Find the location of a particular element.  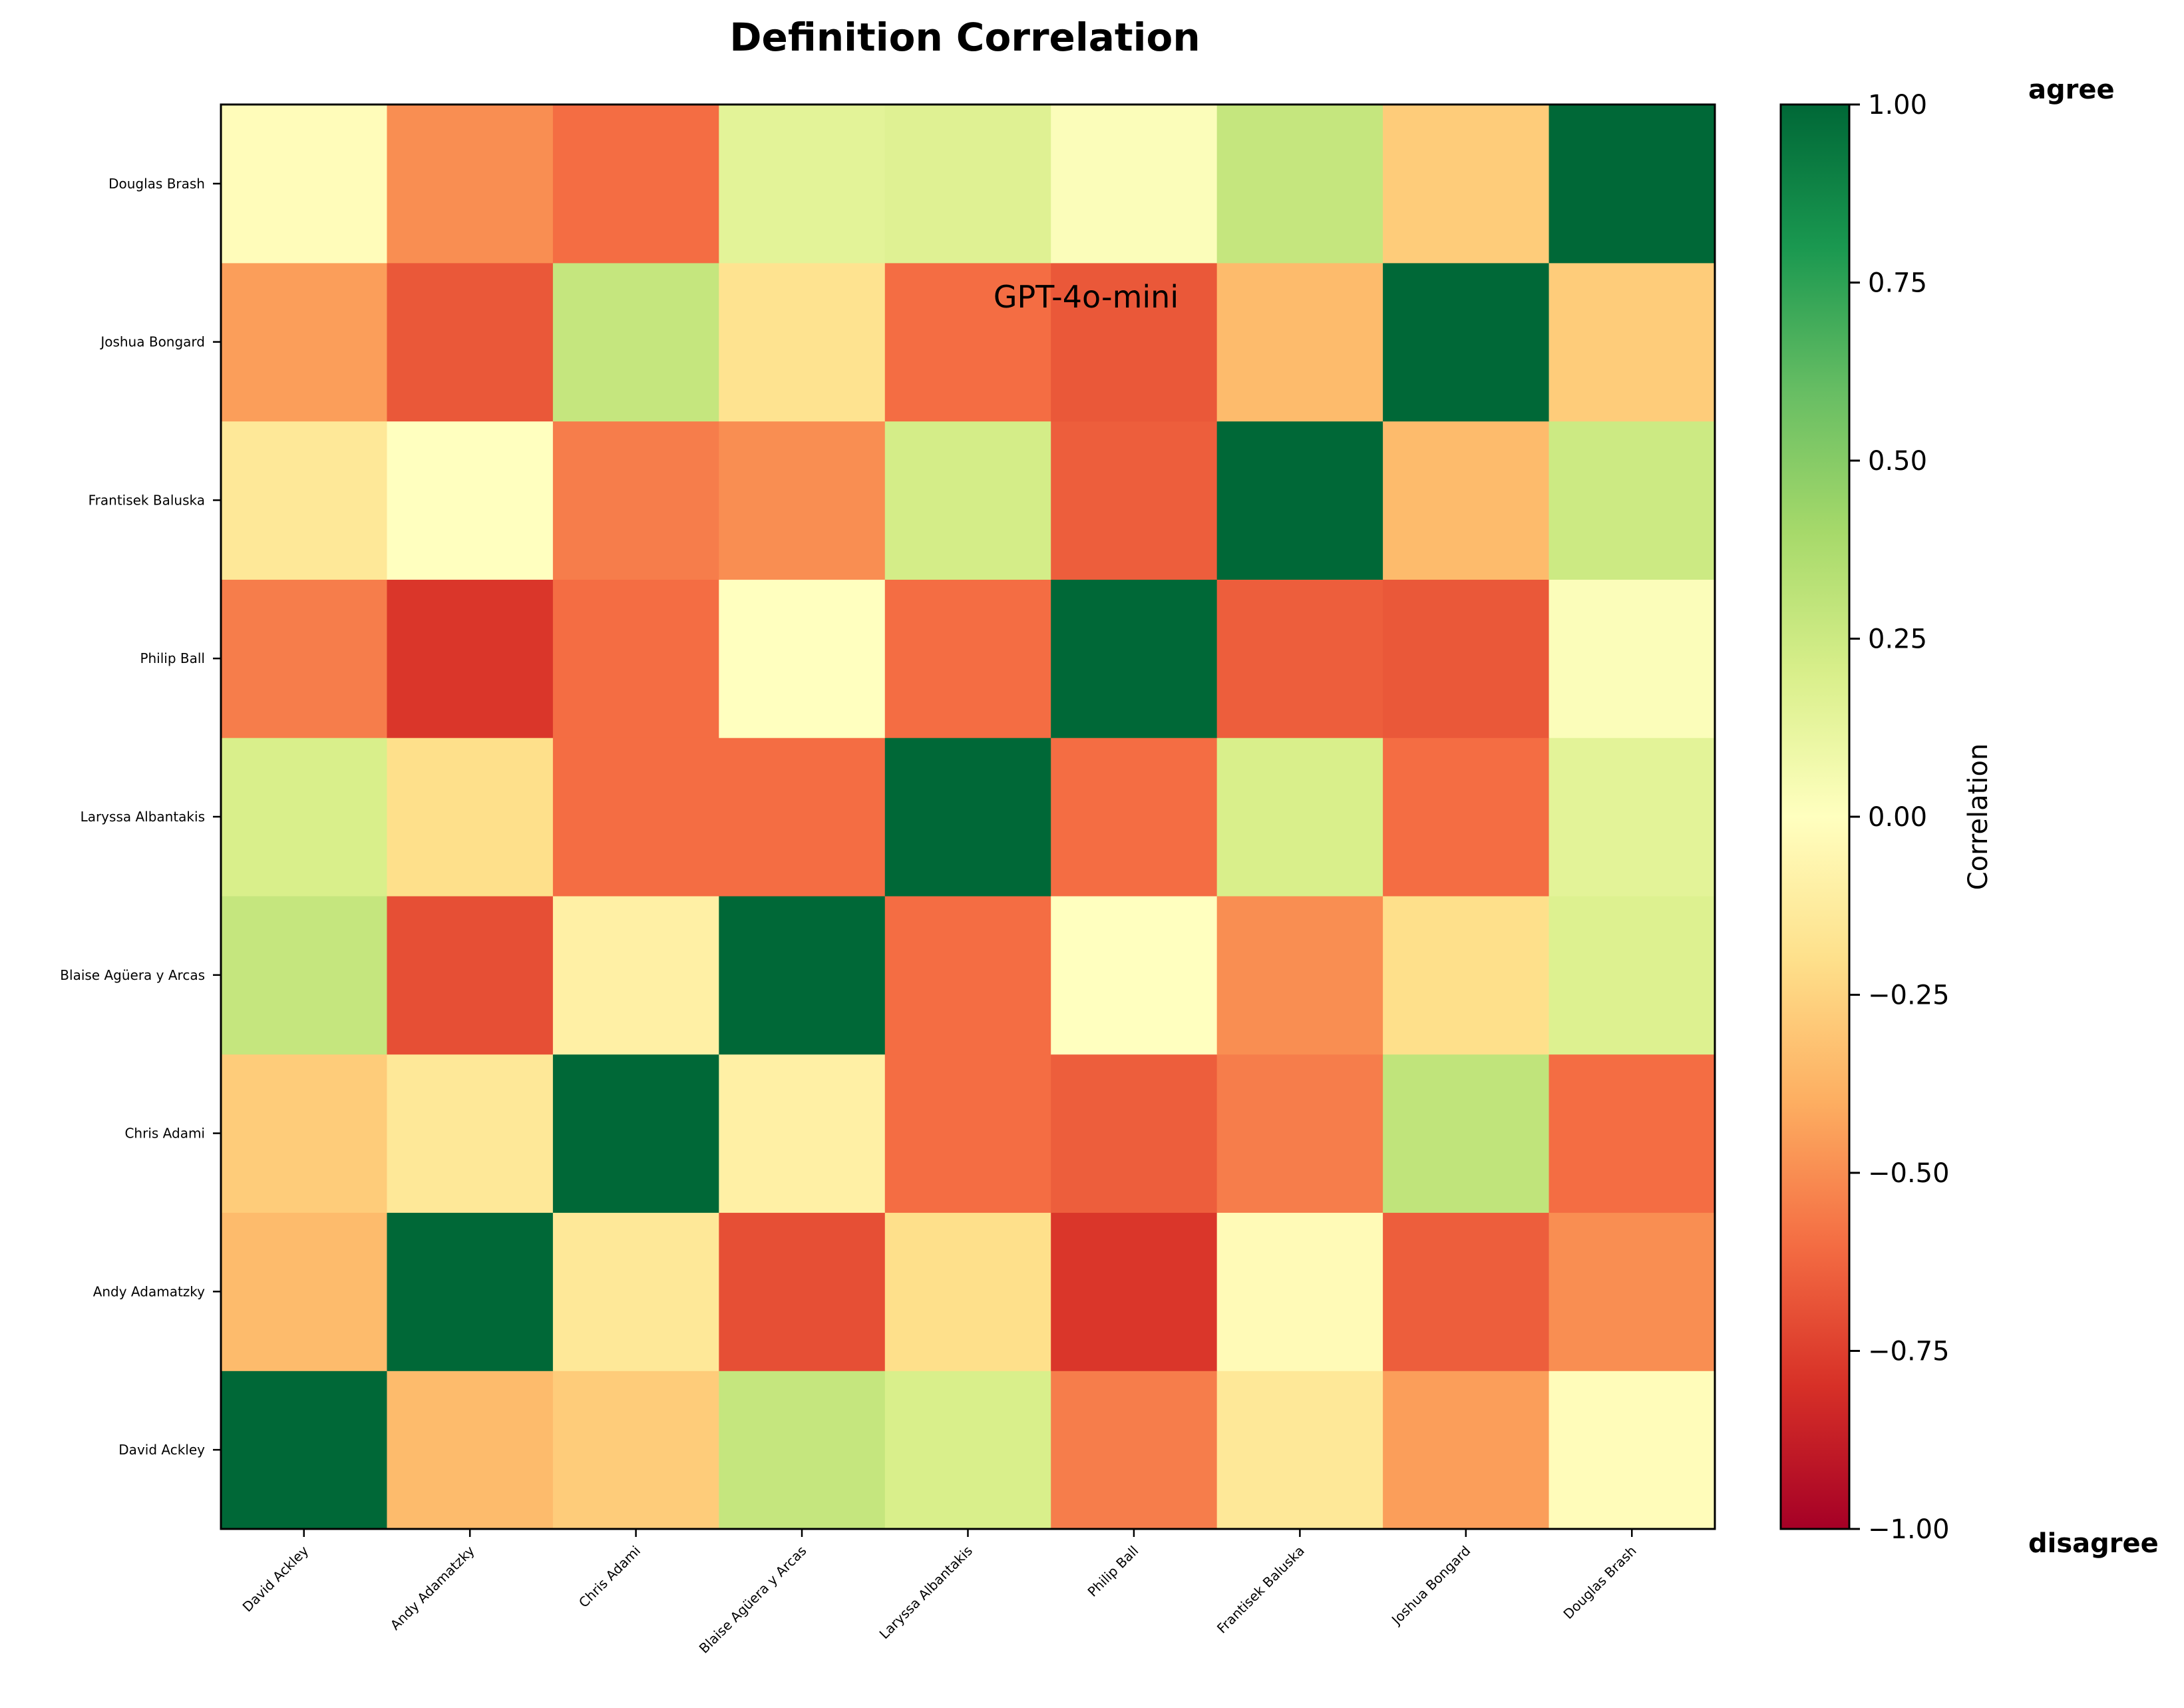

x-tick-label: Laryssa Albantakis is located at coordinates (926, 1593).